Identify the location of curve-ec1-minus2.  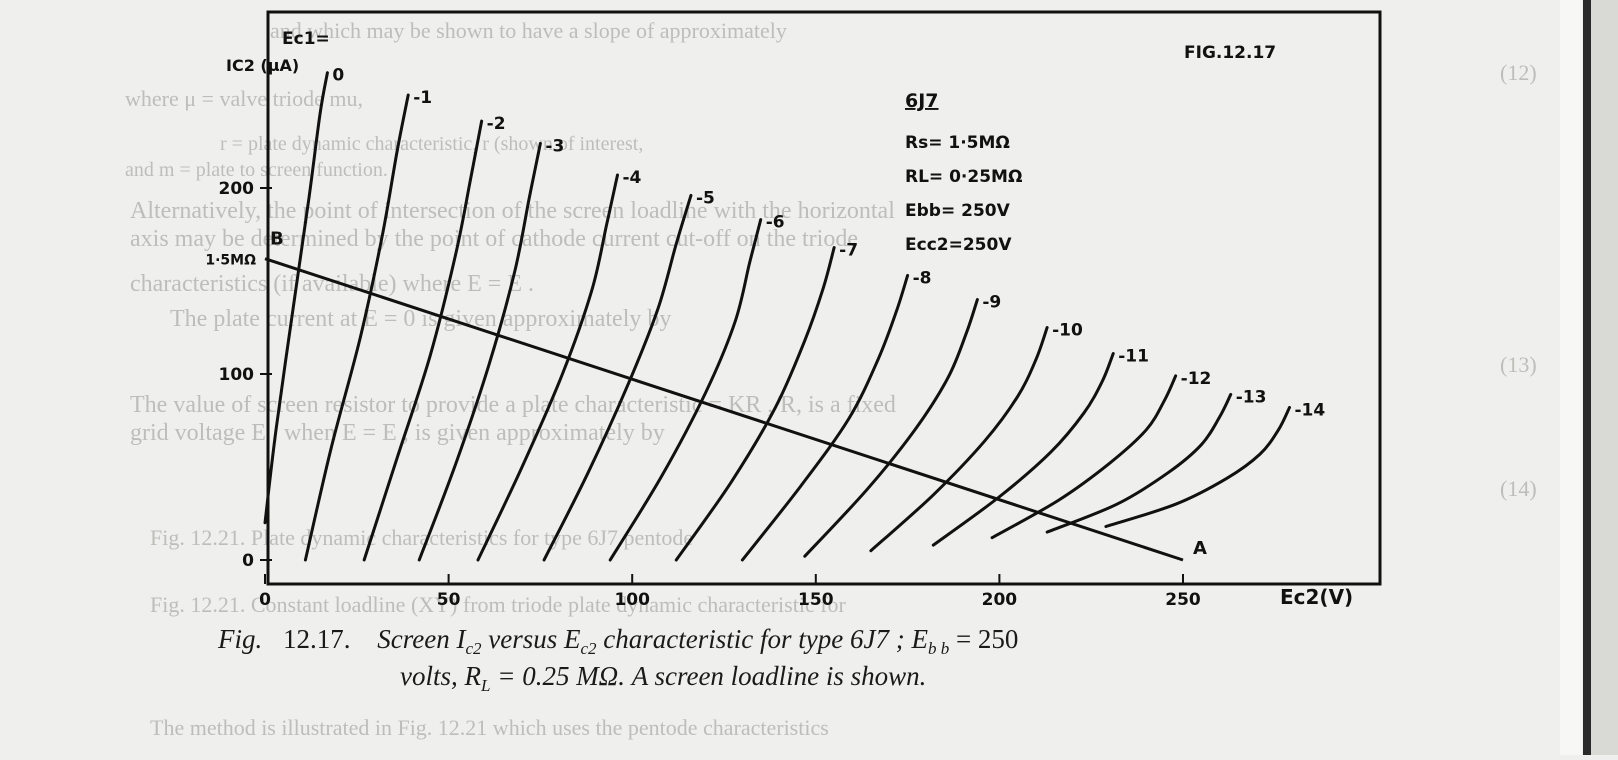
(423, 340).